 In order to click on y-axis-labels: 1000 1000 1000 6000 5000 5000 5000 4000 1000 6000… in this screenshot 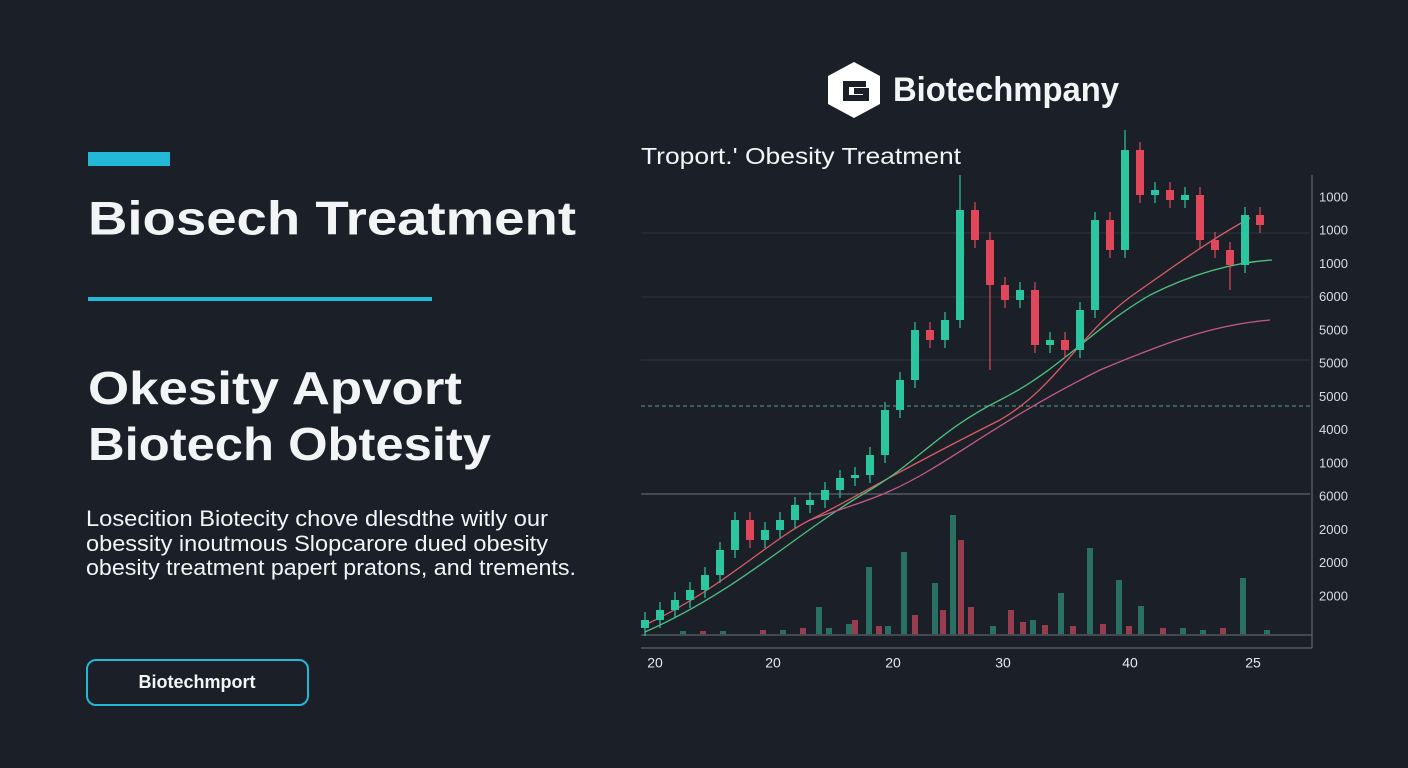, I will do `click(1333, 396)`.